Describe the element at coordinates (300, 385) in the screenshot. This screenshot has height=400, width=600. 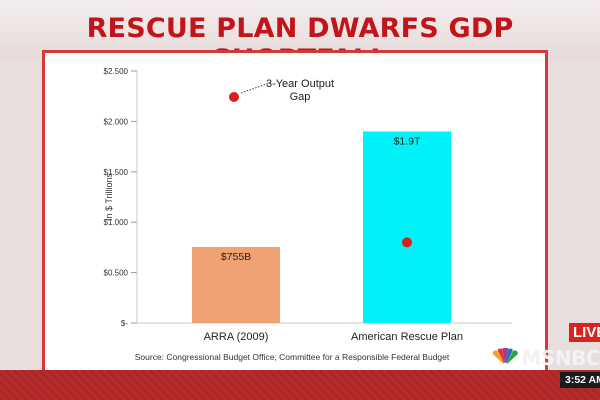
I see `bottom-red-bar` at that location.